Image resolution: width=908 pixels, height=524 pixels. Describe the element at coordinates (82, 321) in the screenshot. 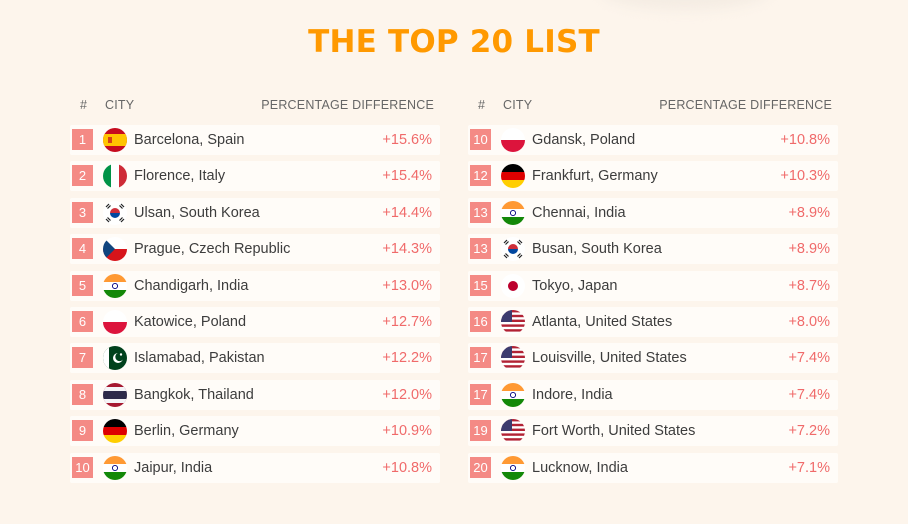

I see `rank-badge: 6` at that location.